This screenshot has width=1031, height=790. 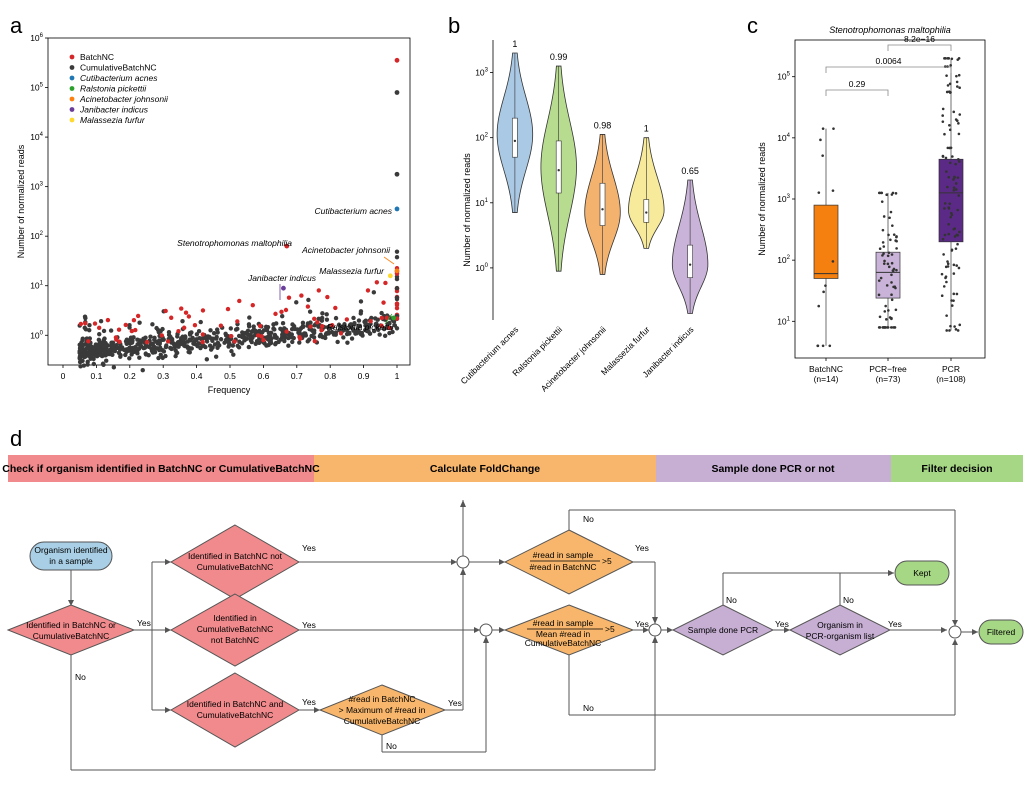 I want to click on node-f1-den: #read in BatchNC, so click(x=562, y=567).